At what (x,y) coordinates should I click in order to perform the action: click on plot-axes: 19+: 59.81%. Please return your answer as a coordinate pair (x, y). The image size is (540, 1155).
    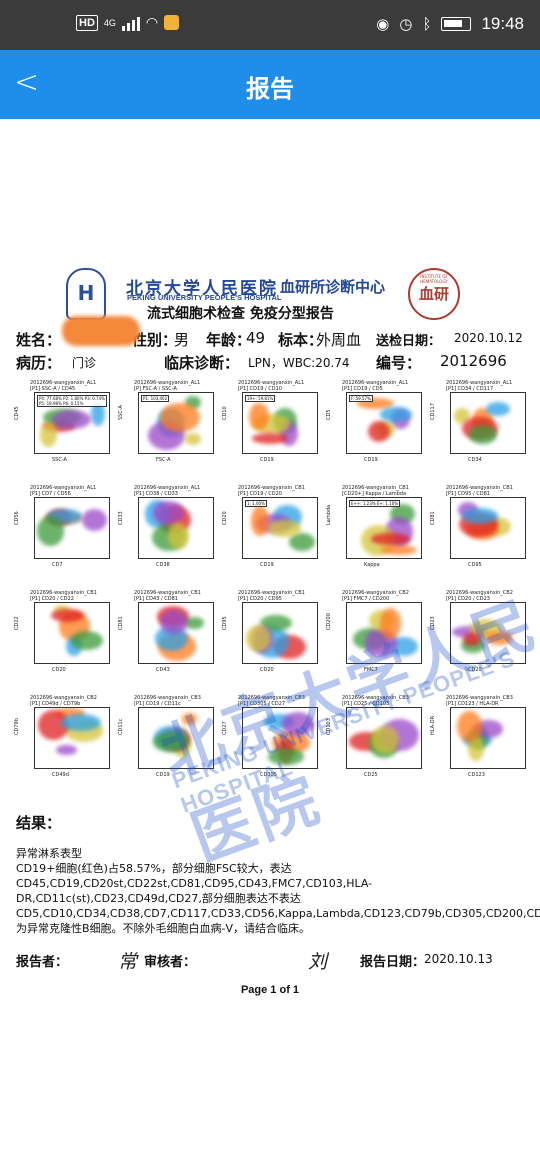
    Looking at the image, I should click on (280, 423).